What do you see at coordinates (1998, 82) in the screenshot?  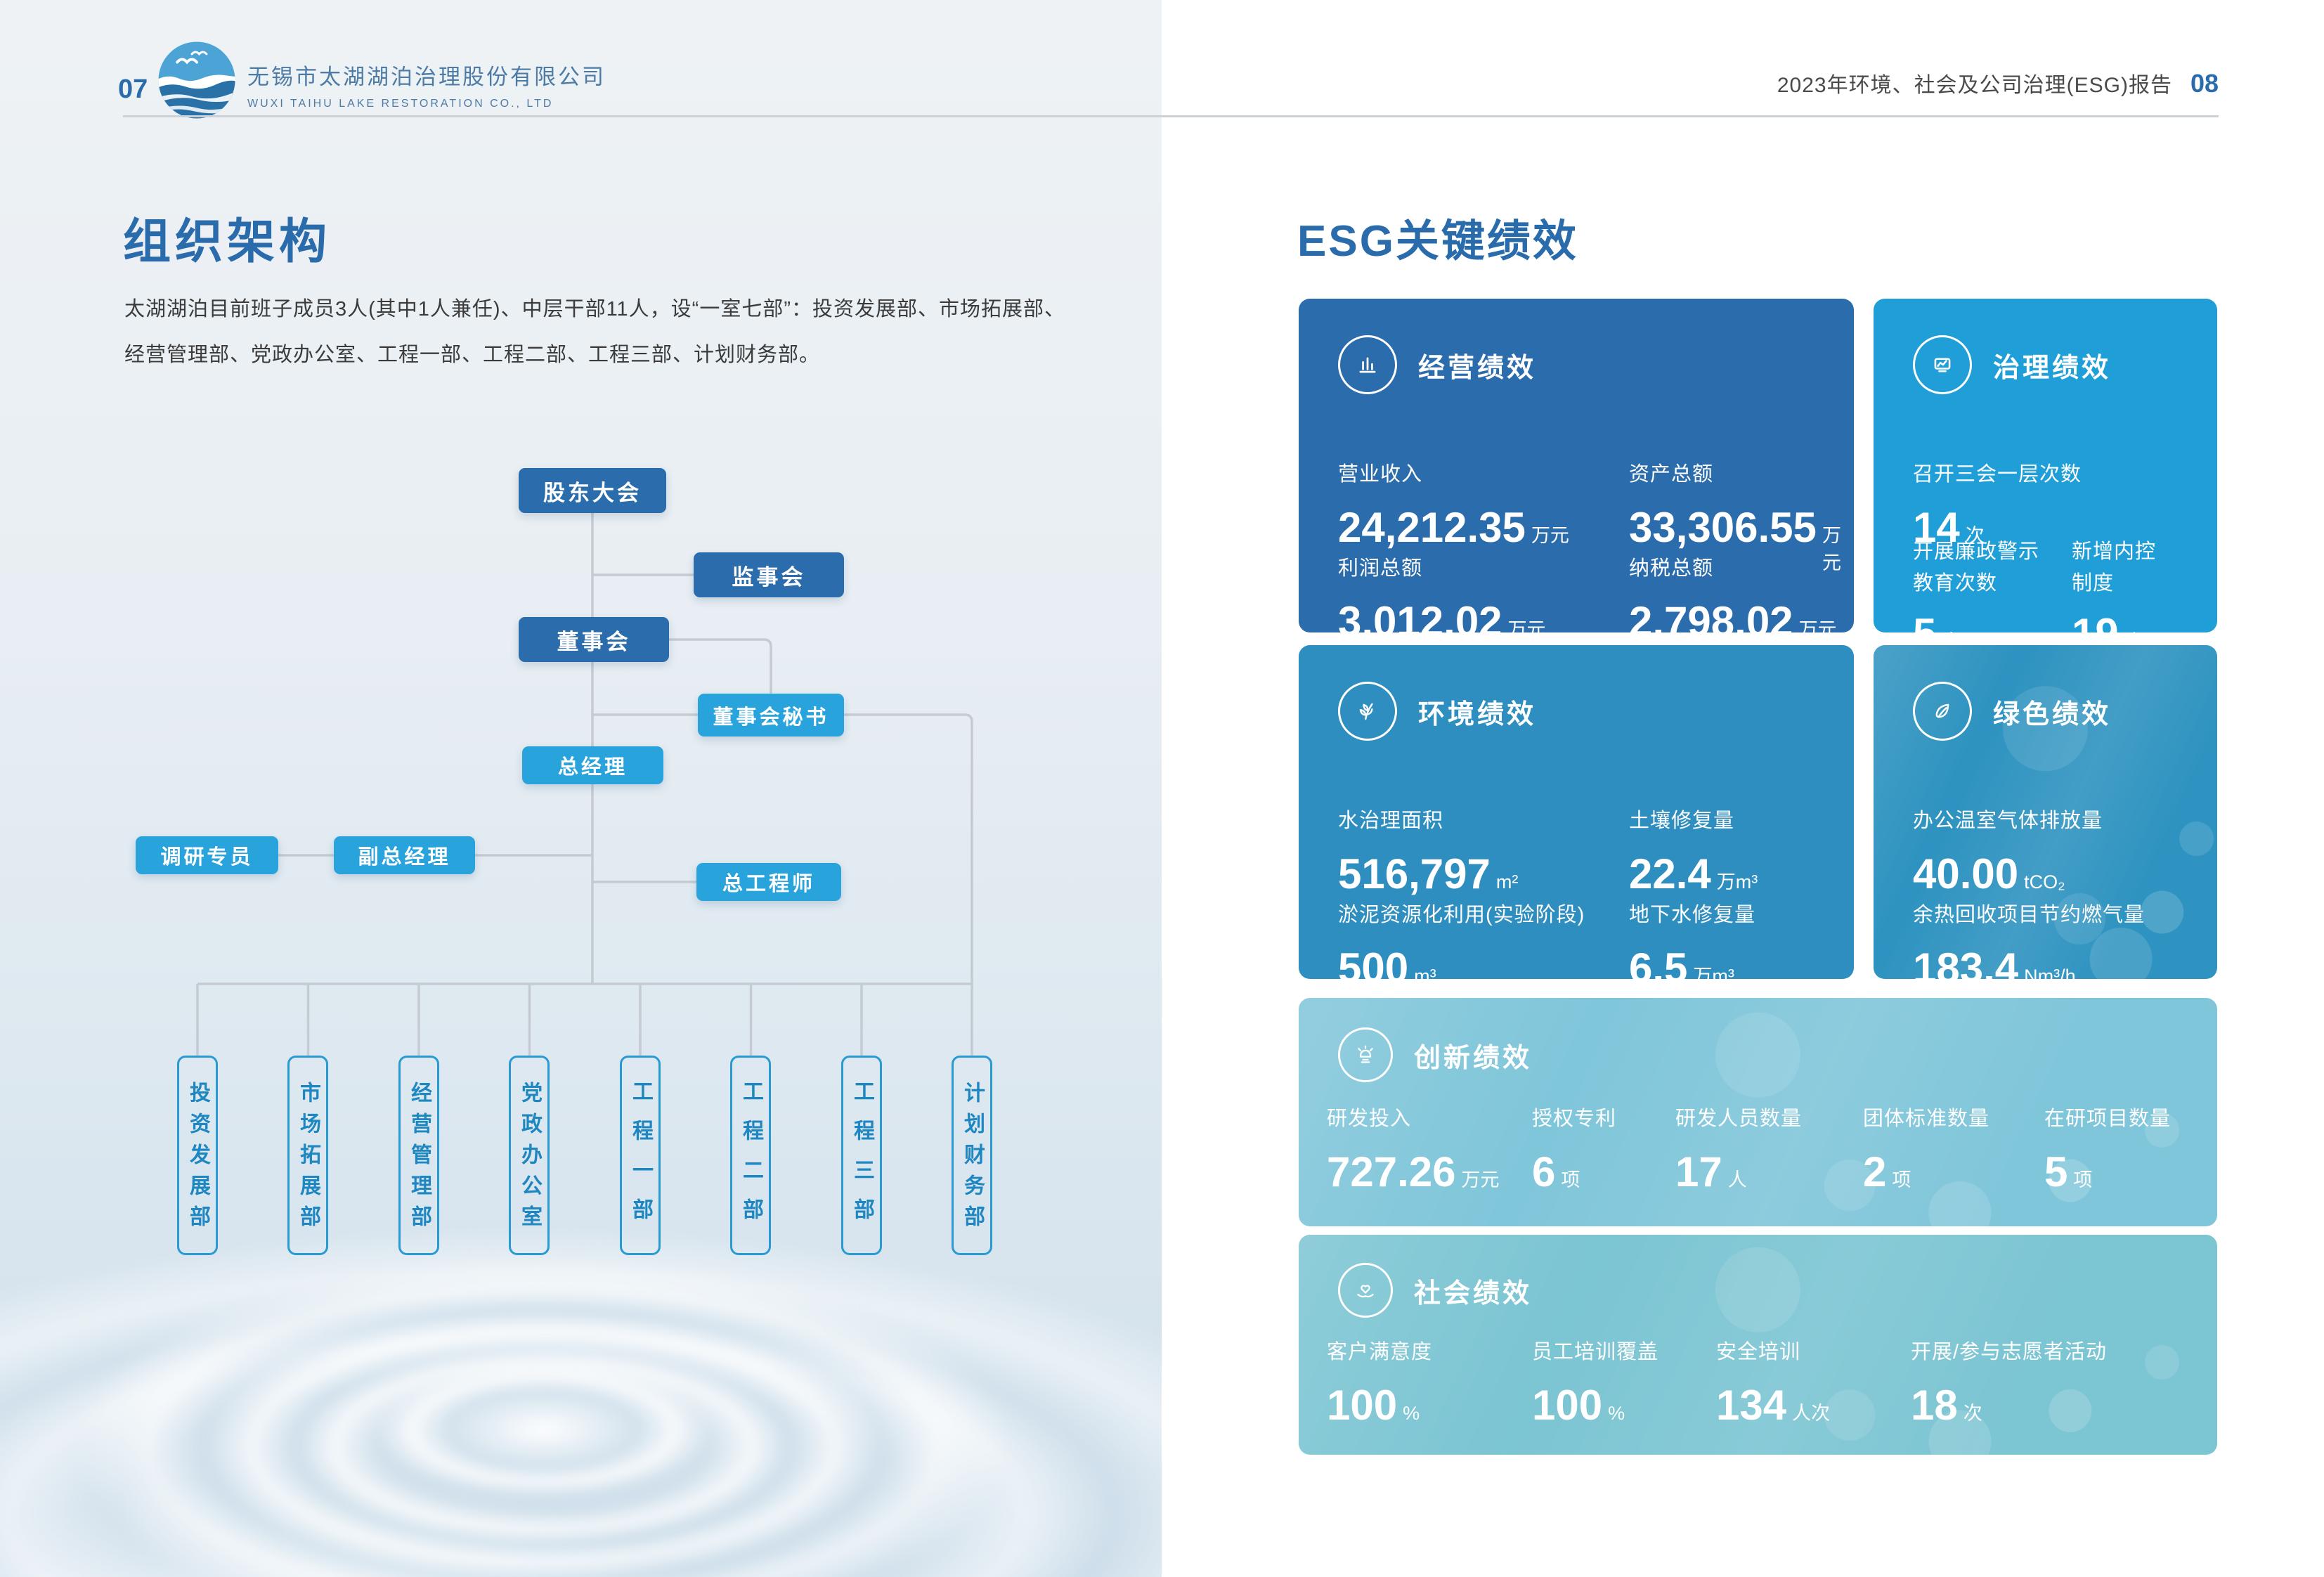 I see `report-header: 2023年环境、社会及公司治理(ESG)报告 08` at bounding box center [1998, 82].